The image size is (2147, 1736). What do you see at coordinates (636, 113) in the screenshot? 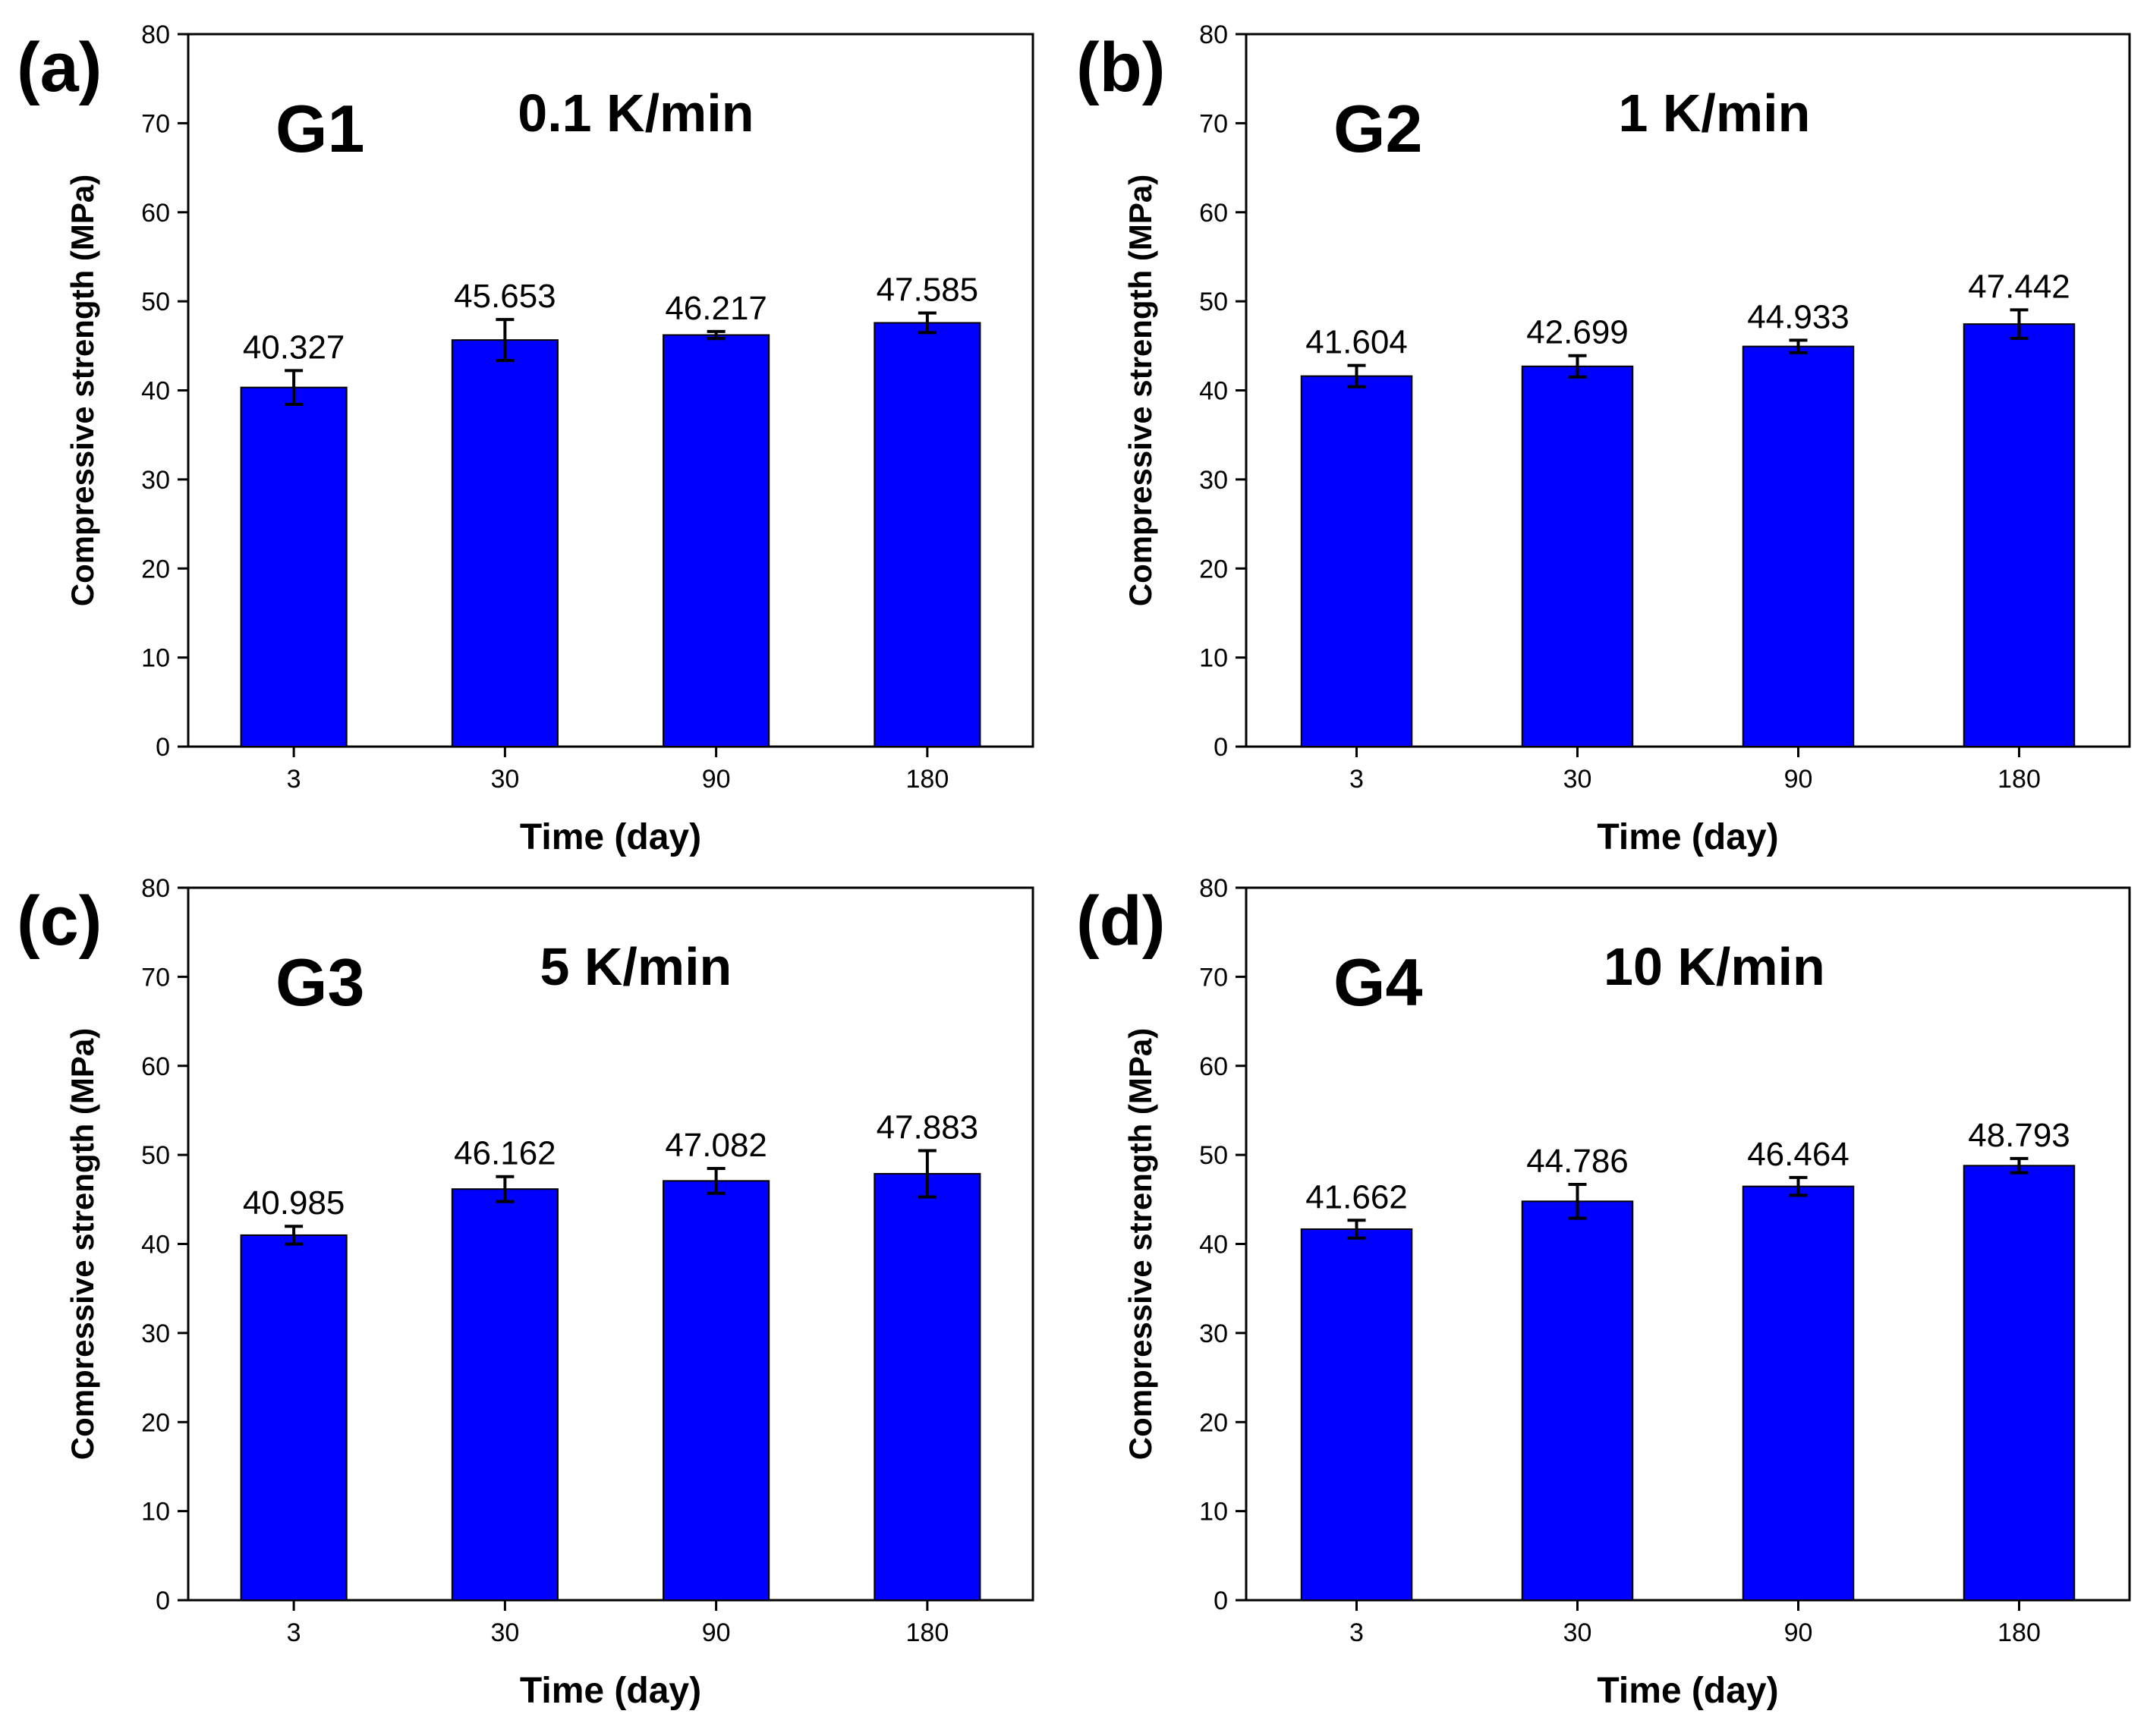
I see `heating-rate-label: 0.1 K/min` at bounding box center [636, 113].